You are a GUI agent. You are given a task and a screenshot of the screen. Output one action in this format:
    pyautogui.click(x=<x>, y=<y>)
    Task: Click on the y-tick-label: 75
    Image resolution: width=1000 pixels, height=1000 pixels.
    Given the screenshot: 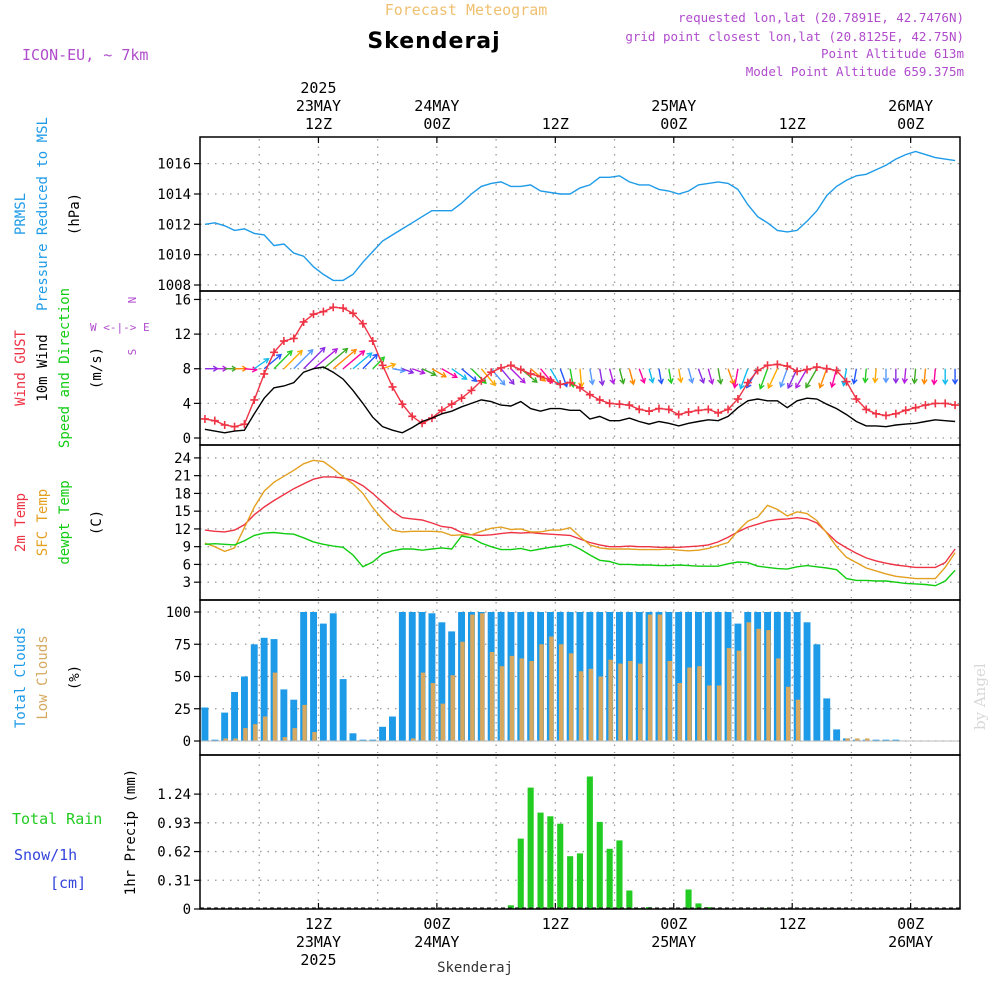 What is the action you would take?
    pyautogui.click(x=182, y=645)
    